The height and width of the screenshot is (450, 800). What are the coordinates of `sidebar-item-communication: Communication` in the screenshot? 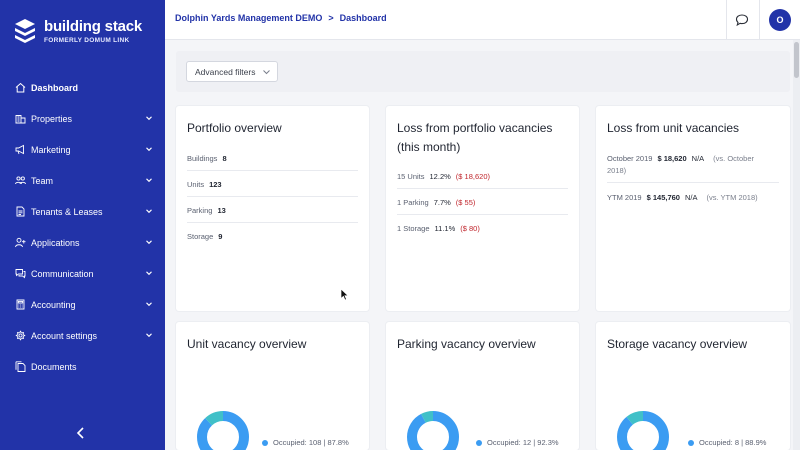 It's located at (82, 273).